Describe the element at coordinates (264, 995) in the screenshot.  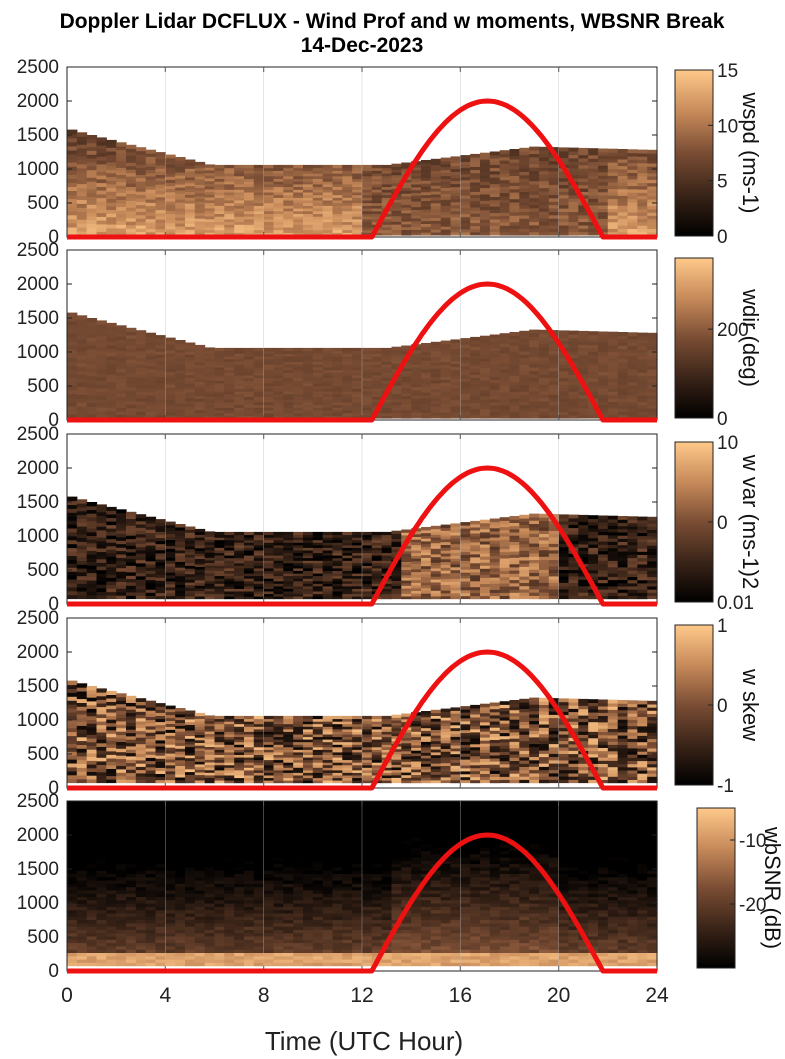
I see `x-tick-label: 8` at that location.